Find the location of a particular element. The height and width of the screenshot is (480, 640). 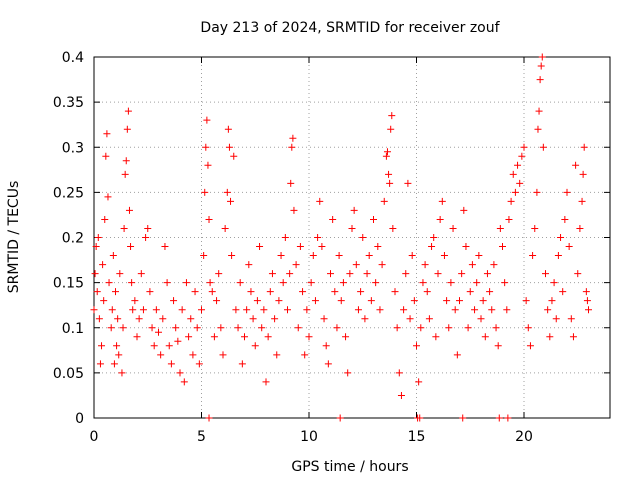

x-tick-label: 0 is located at coordinates (94, 437).